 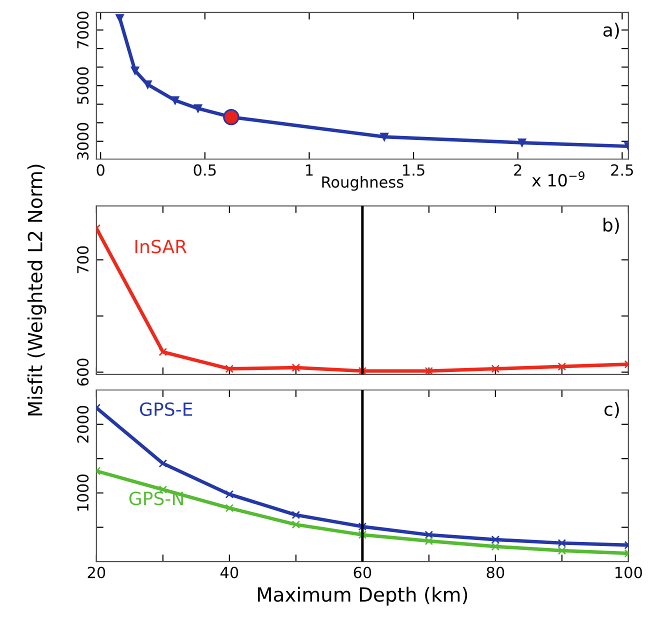 I want to click on y-tick-label: 700, so click(x=83, y=260).